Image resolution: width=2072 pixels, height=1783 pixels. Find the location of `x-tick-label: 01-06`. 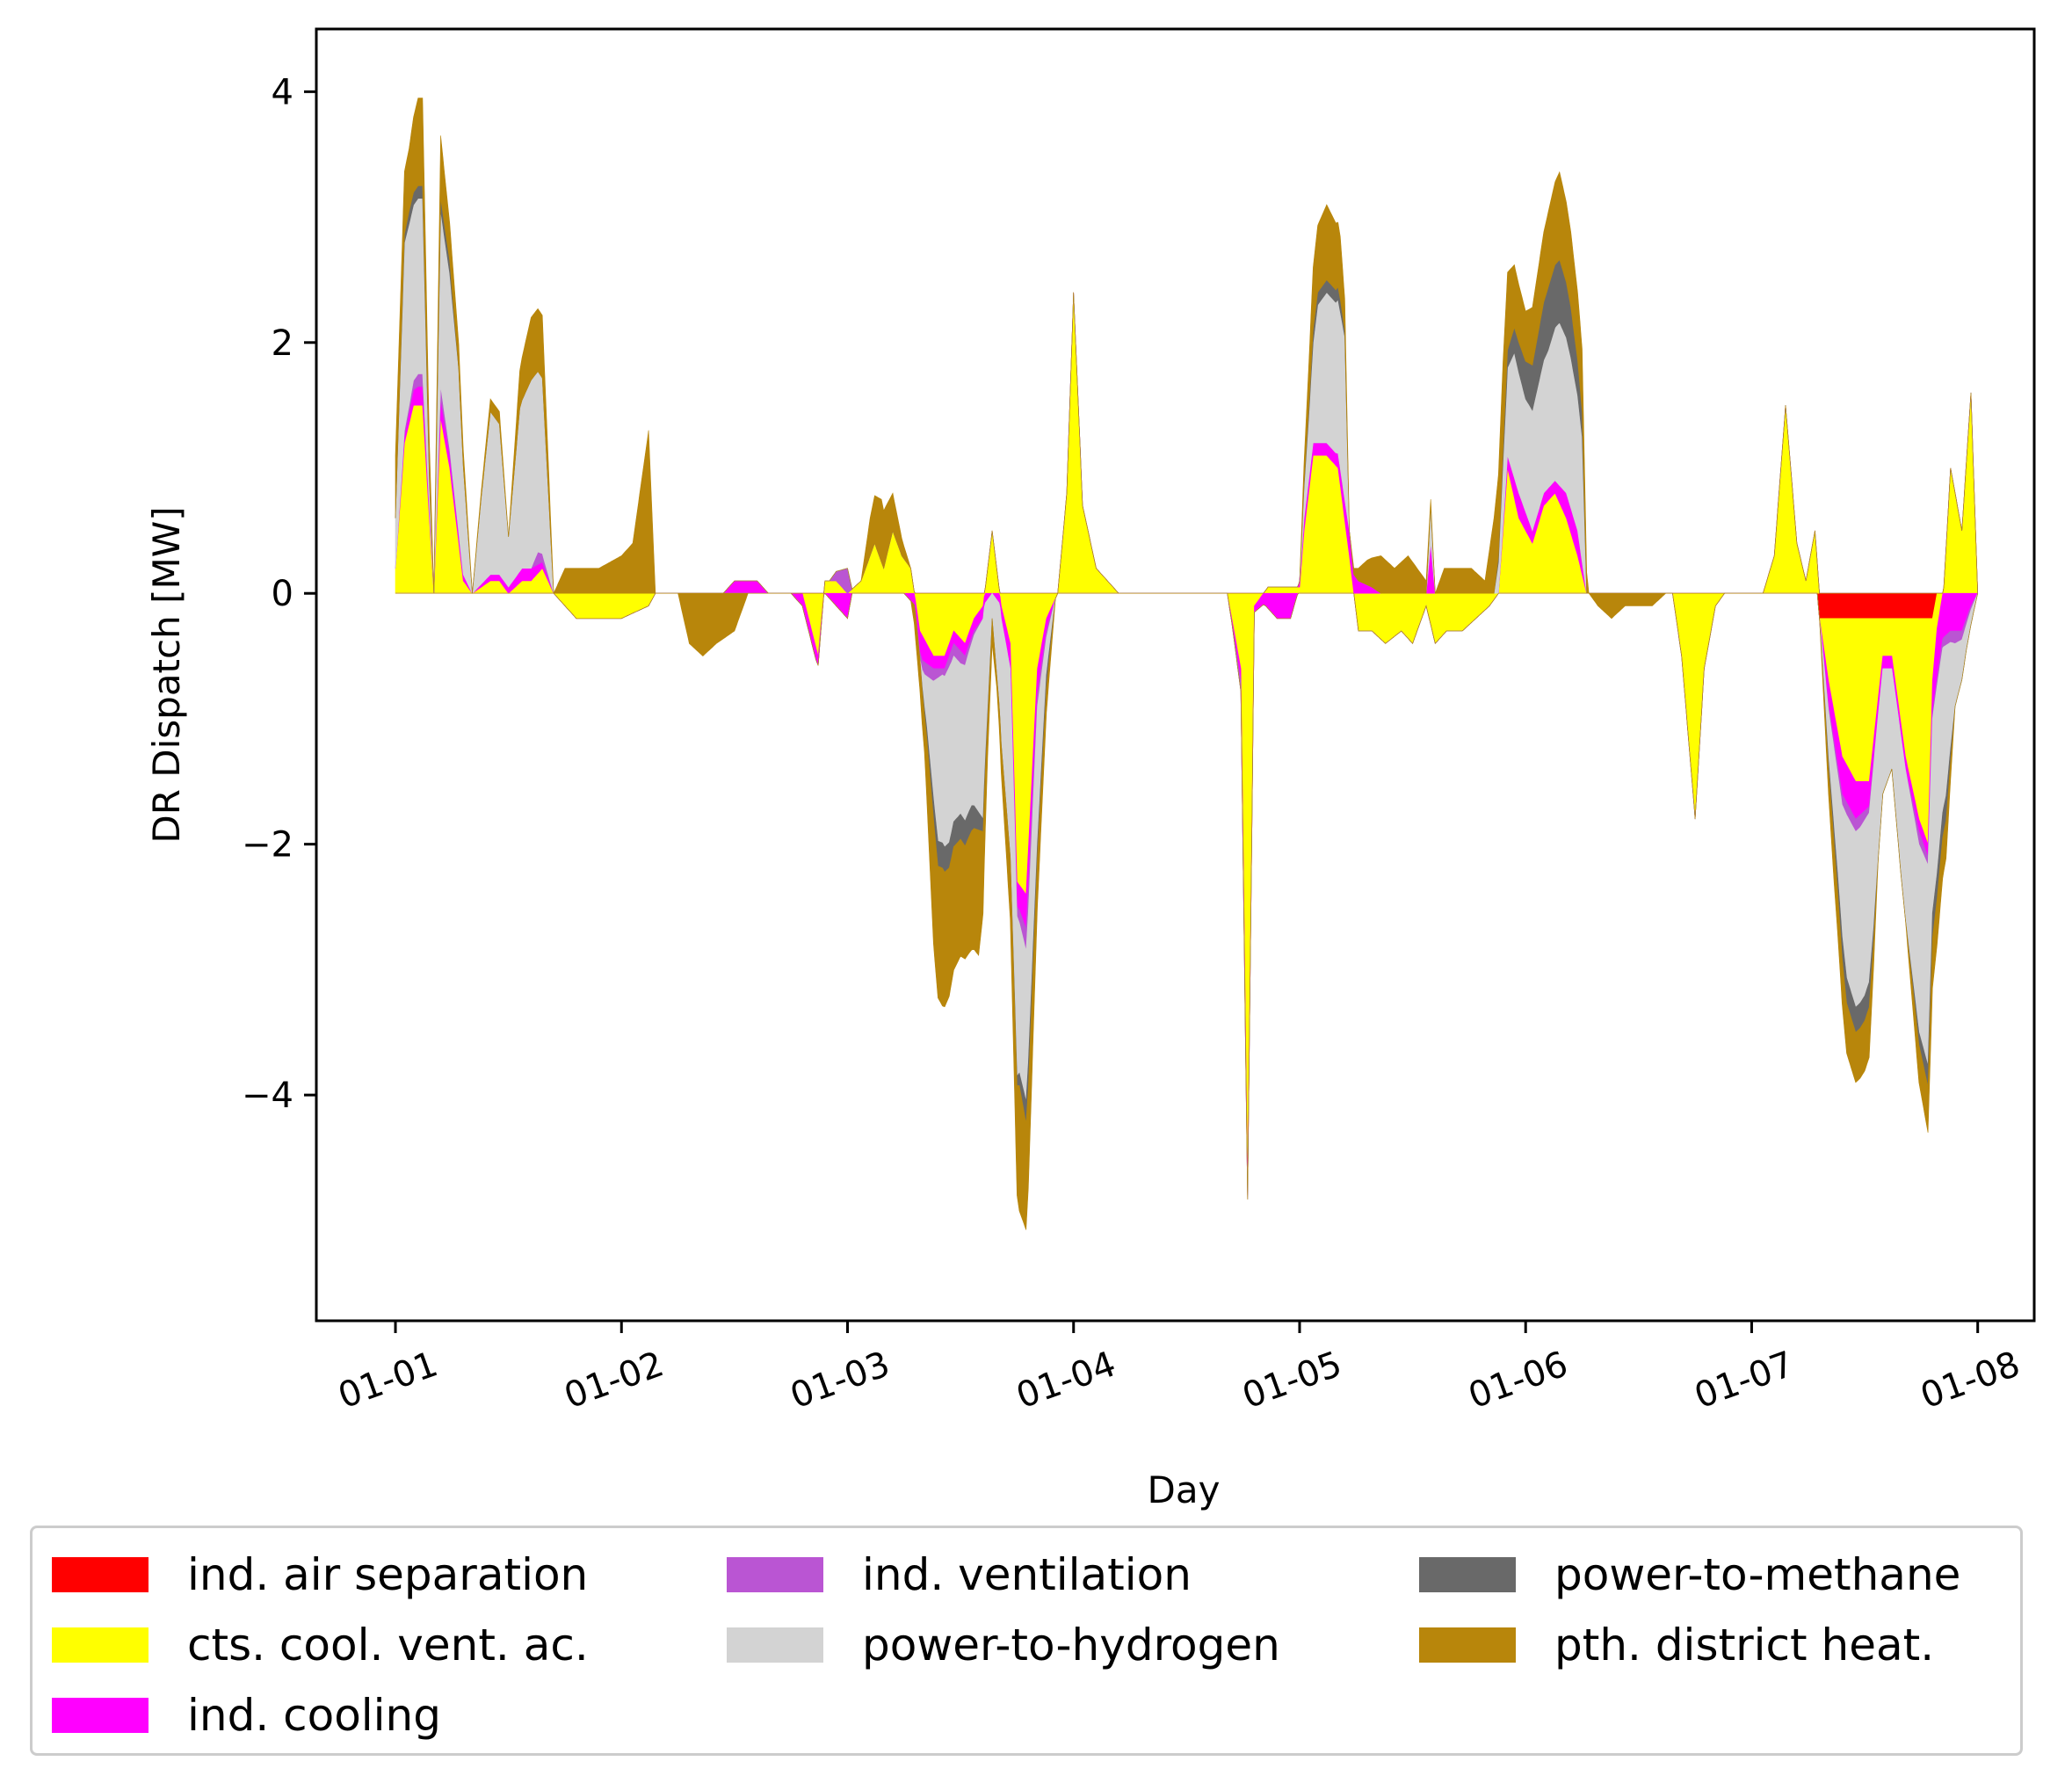

x-tick-label: 01-06 is located at coordinates (1518, 1381).